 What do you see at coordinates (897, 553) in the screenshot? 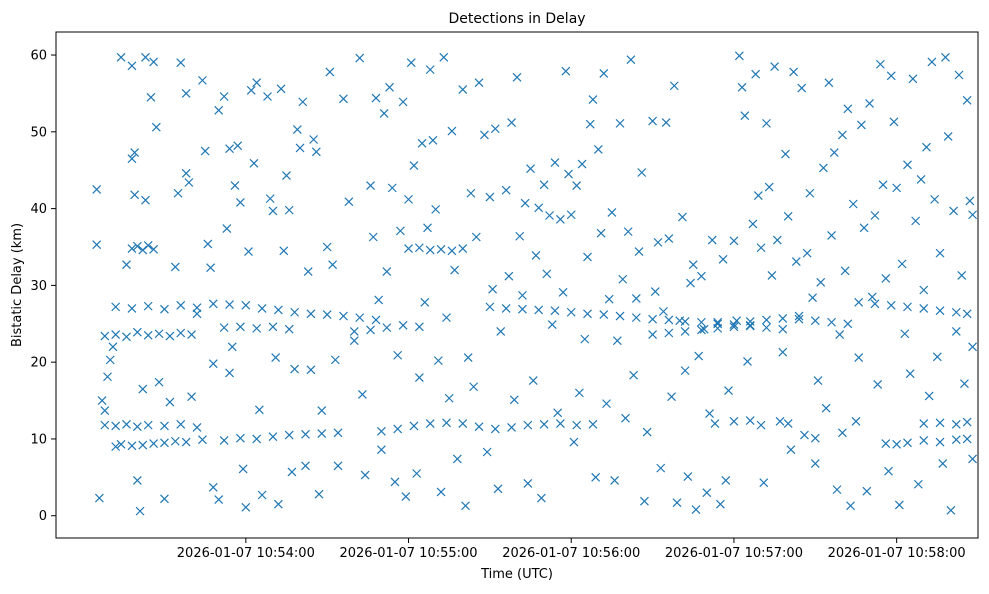
I see `x-tick-label: 2026-01-07 10:58:00` at bounding box center [897, 553].